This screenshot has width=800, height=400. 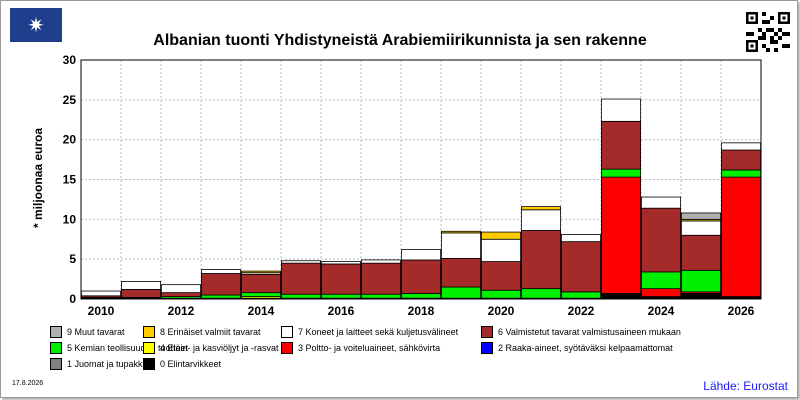 What do you see at coordinates (36, 25) in the screenshot?
I see `flag-emblem-icon: ✷` at bounding box center [36, 25].